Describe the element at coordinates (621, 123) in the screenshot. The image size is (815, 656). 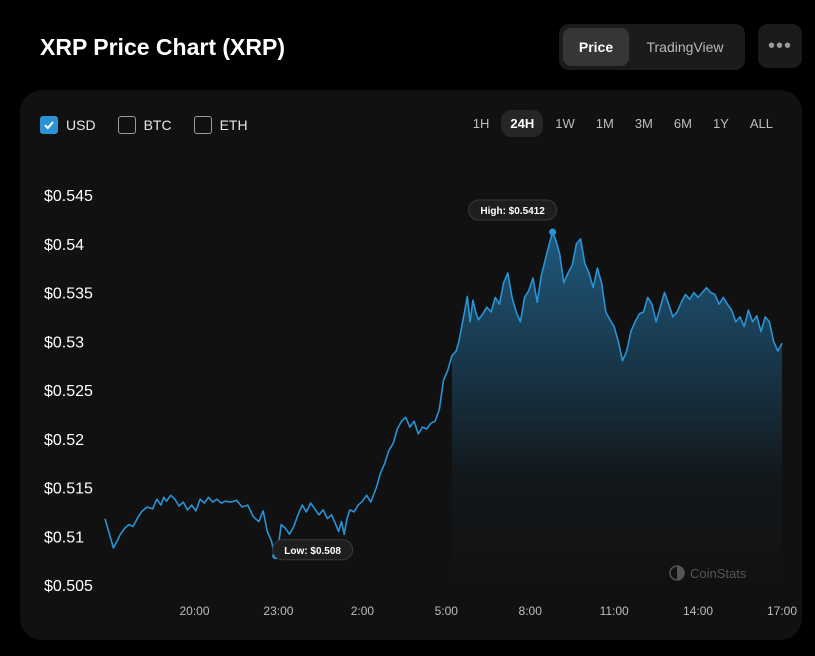
I see `time-range-selector: 1H 24H 1W 1M 3M 6M 1Y ALL` at that location.